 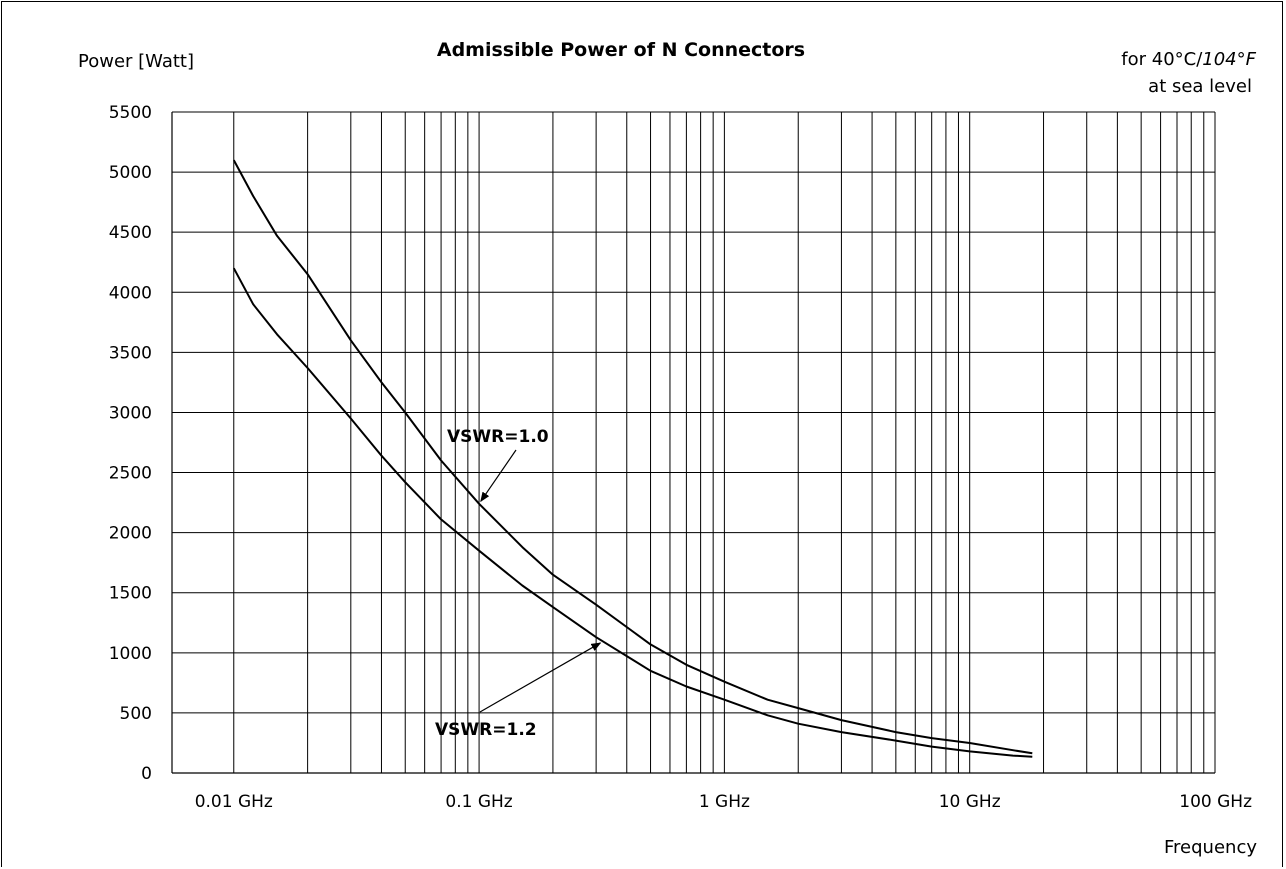 What do you see at coordinates (130, 654) in the screenshot?
I see `y-tick-label: 1000` at bounding box center [130, 654].